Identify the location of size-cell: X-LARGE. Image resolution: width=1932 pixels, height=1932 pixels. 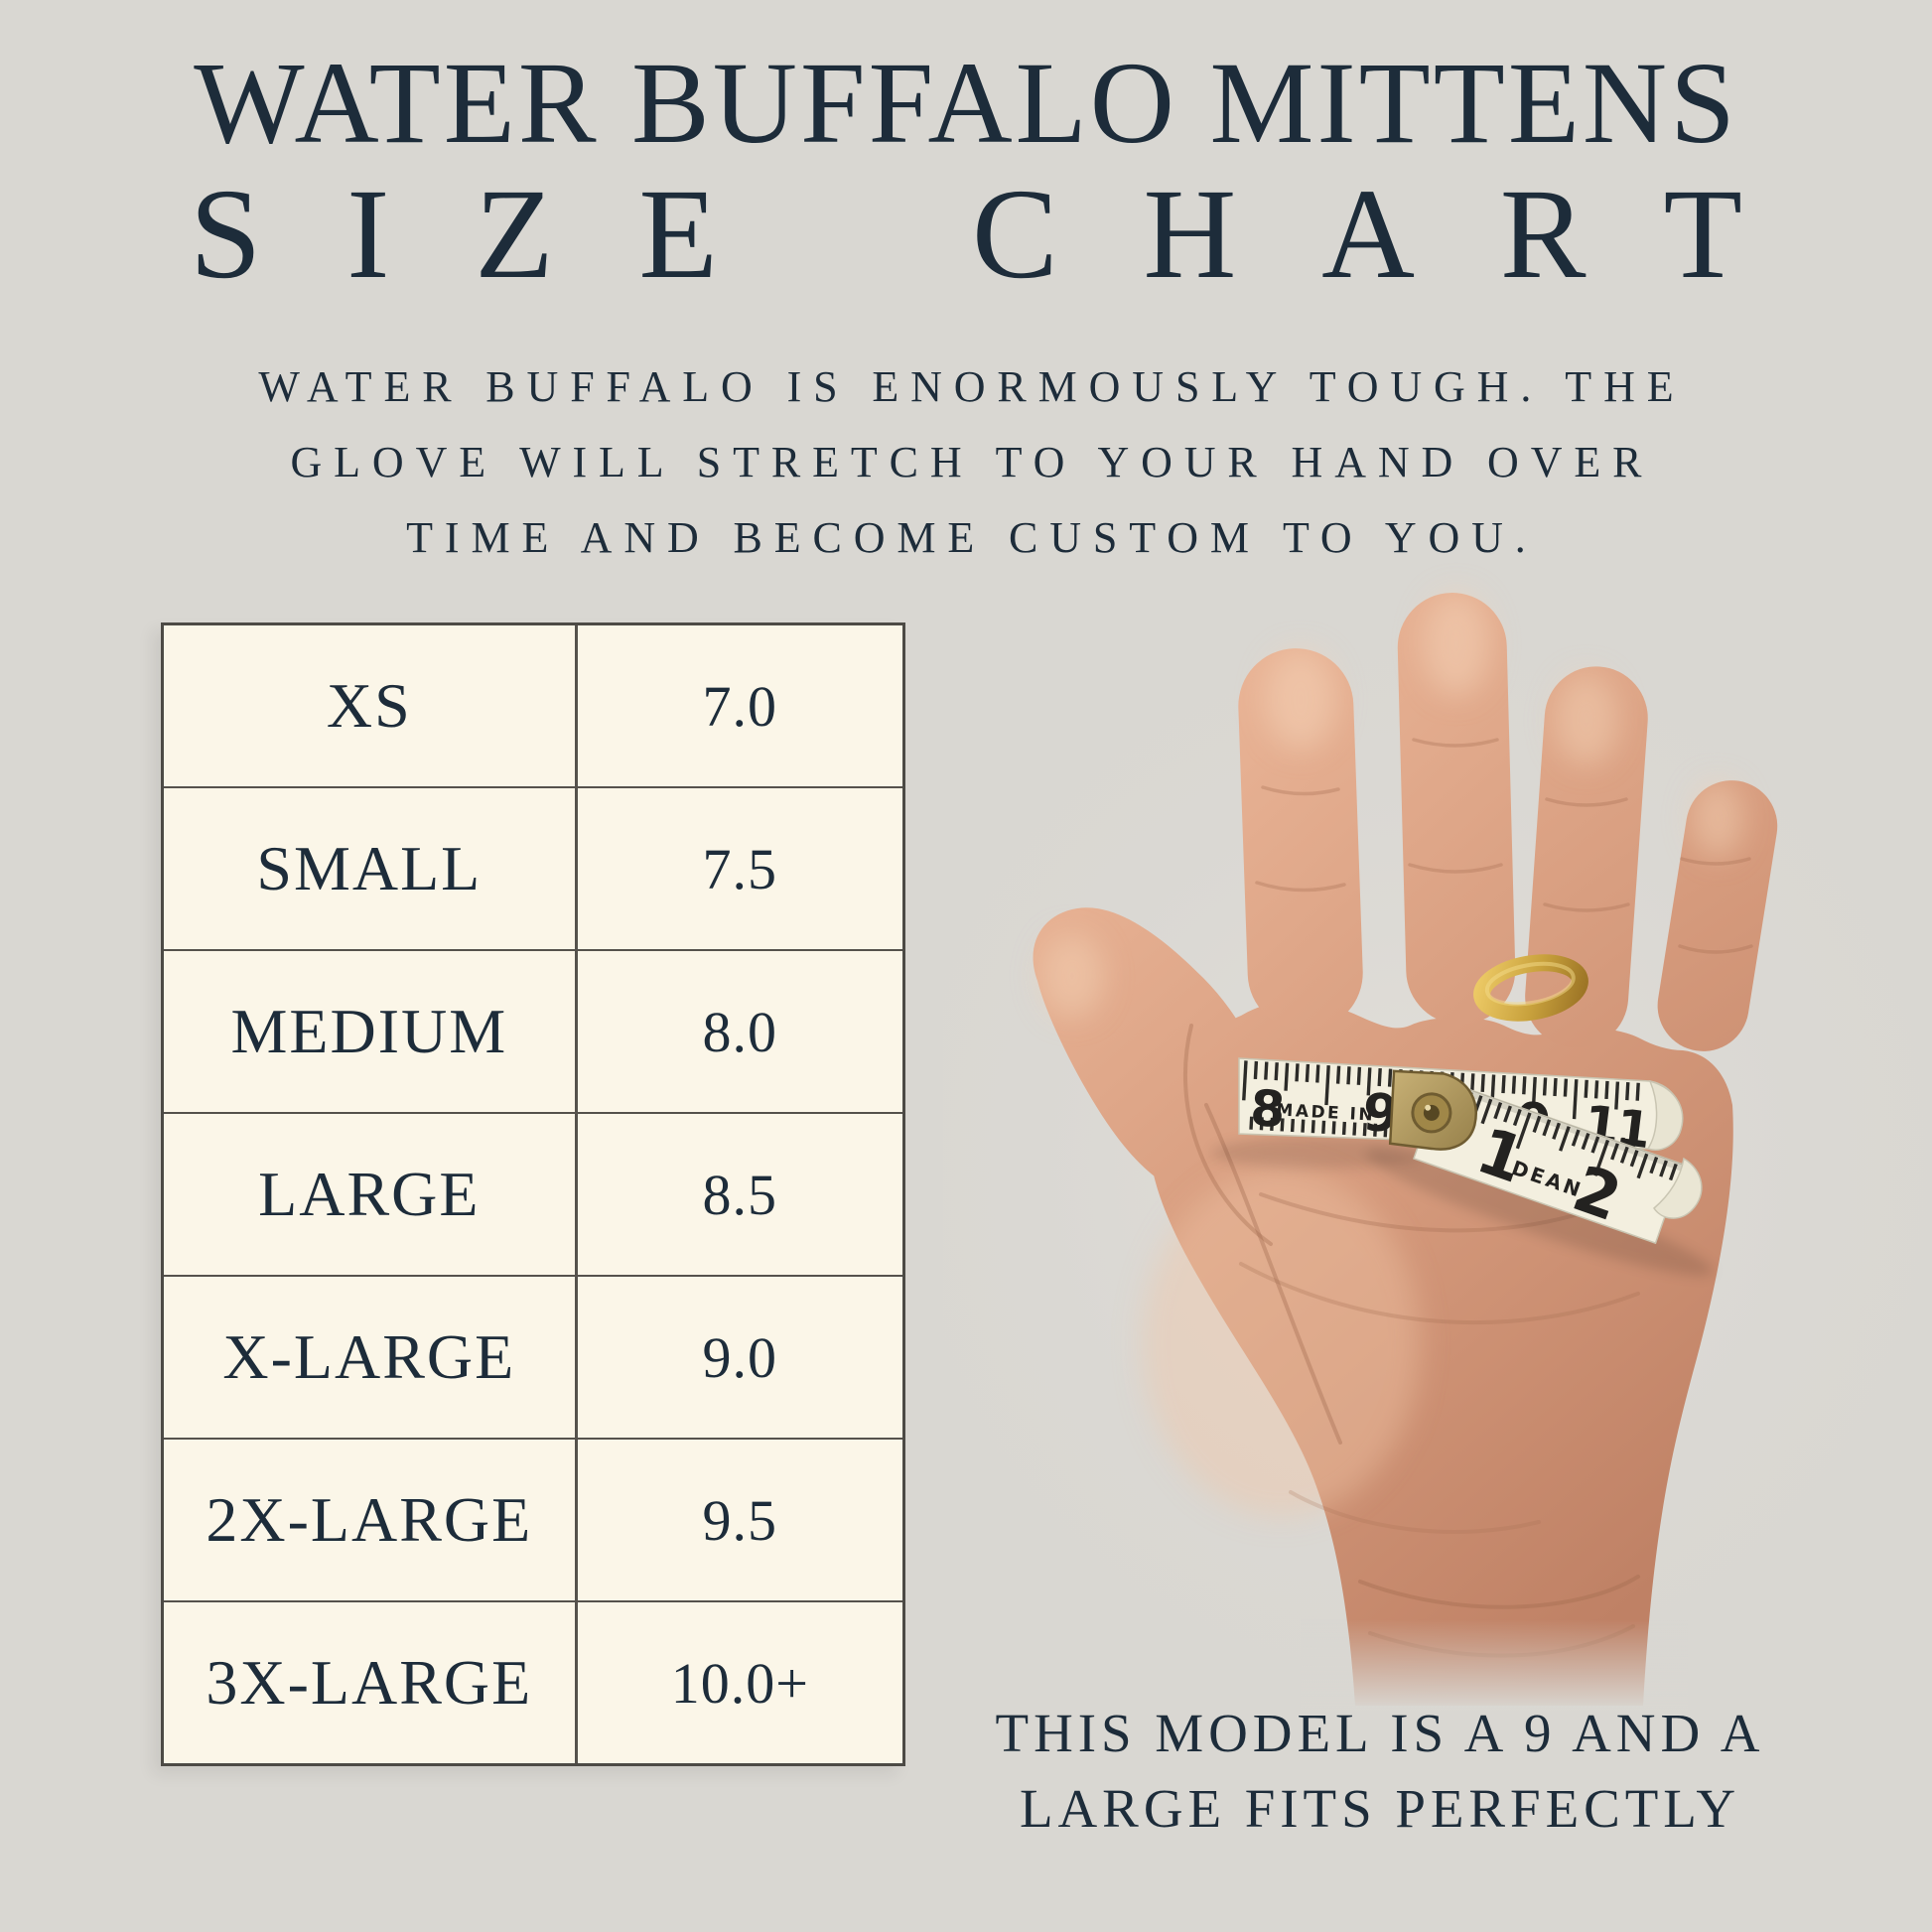
(371, 1358).